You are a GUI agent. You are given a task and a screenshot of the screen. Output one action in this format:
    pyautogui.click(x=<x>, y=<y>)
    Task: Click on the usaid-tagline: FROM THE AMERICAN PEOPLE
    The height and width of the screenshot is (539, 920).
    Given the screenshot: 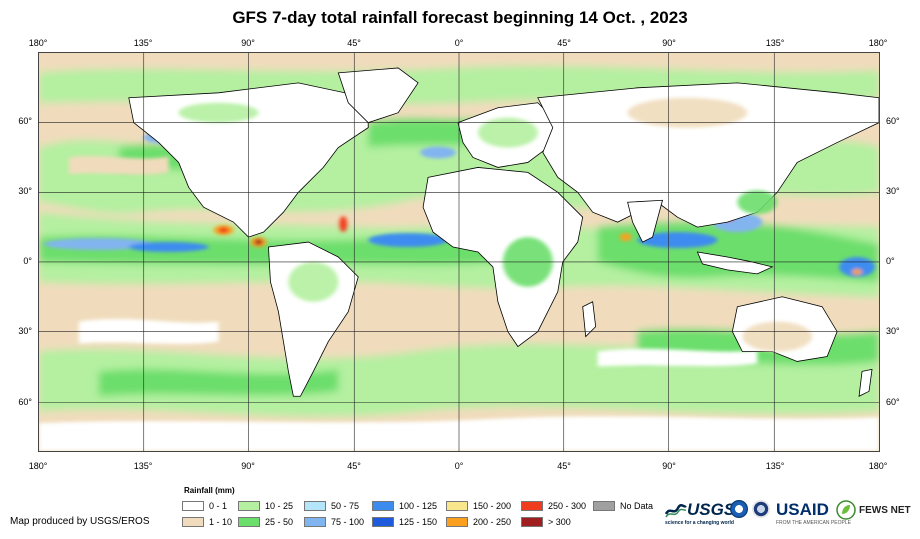 What is the action you would take?
    pyautogui.click(x=813, y=523)
    